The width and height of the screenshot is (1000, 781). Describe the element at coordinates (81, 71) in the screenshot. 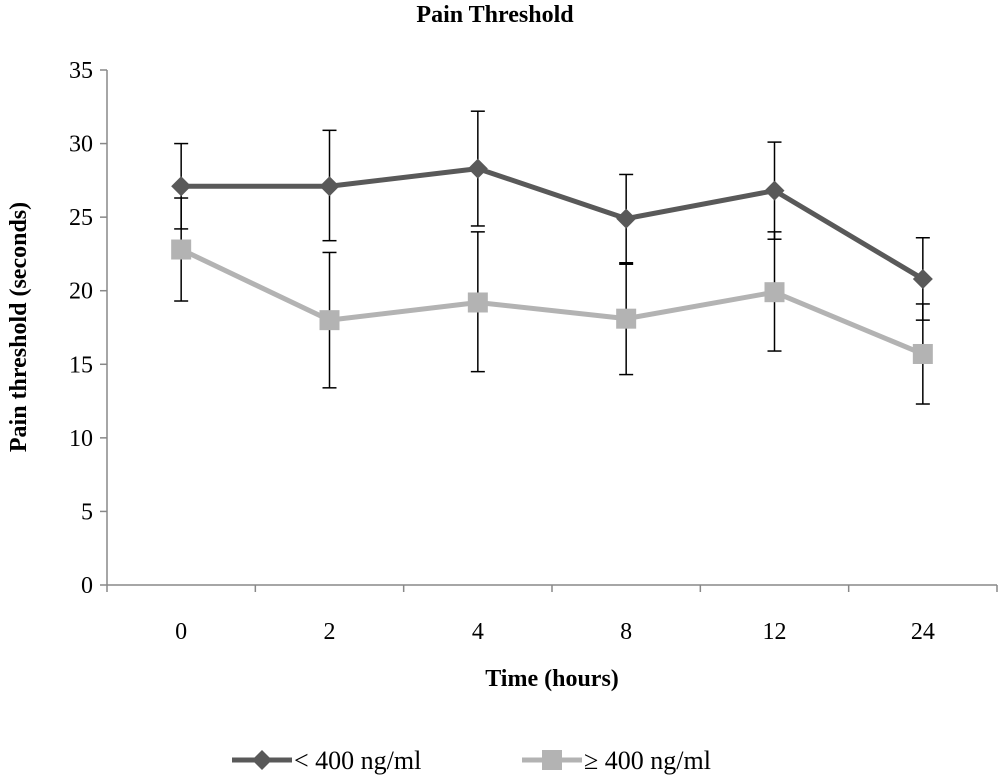

I see `y-tick-label: 35` at that location.